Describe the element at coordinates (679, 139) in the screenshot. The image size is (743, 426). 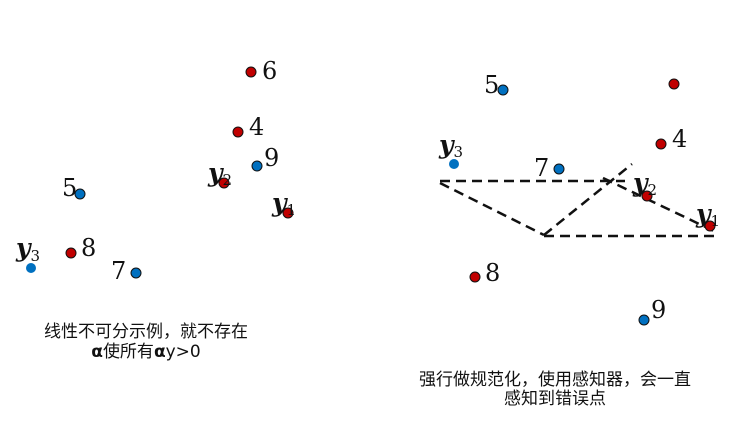
I see `right-label-4: 4` at that location.